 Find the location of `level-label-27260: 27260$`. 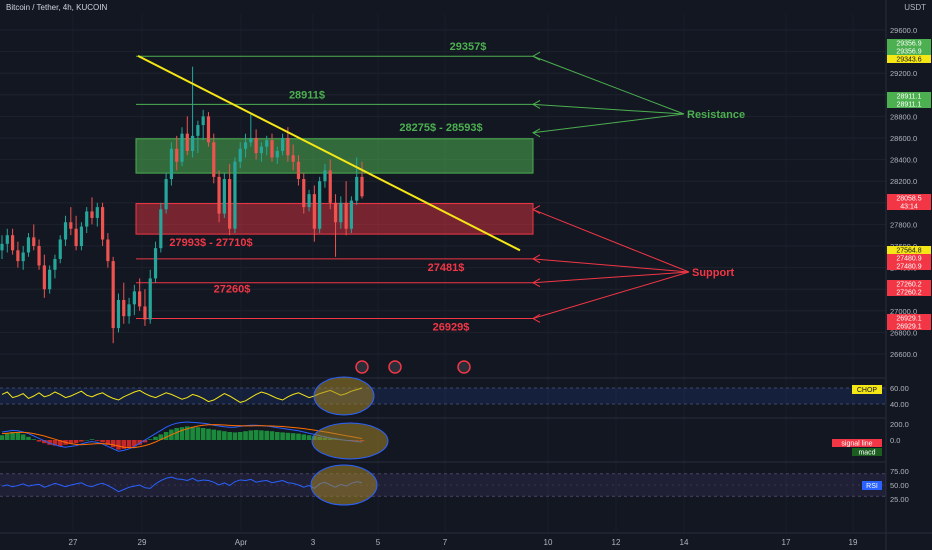

level-label-27260: 27260$ is located at coordinates (232, 290).